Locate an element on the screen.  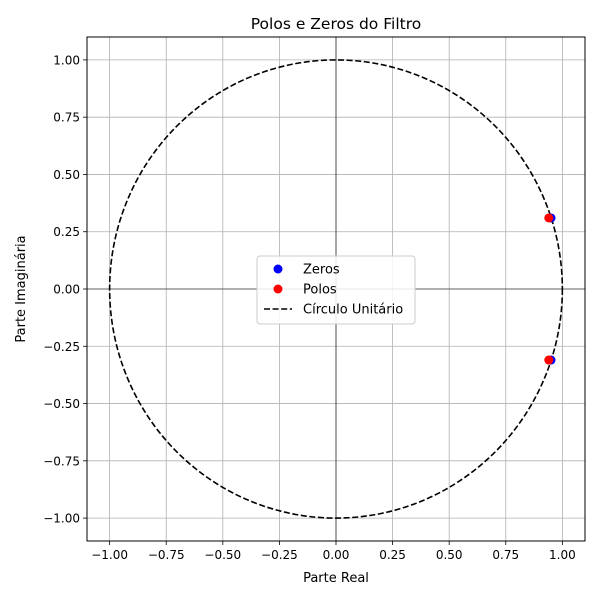
y-tick-label: −0.50 is located at coordinates (61, 404).